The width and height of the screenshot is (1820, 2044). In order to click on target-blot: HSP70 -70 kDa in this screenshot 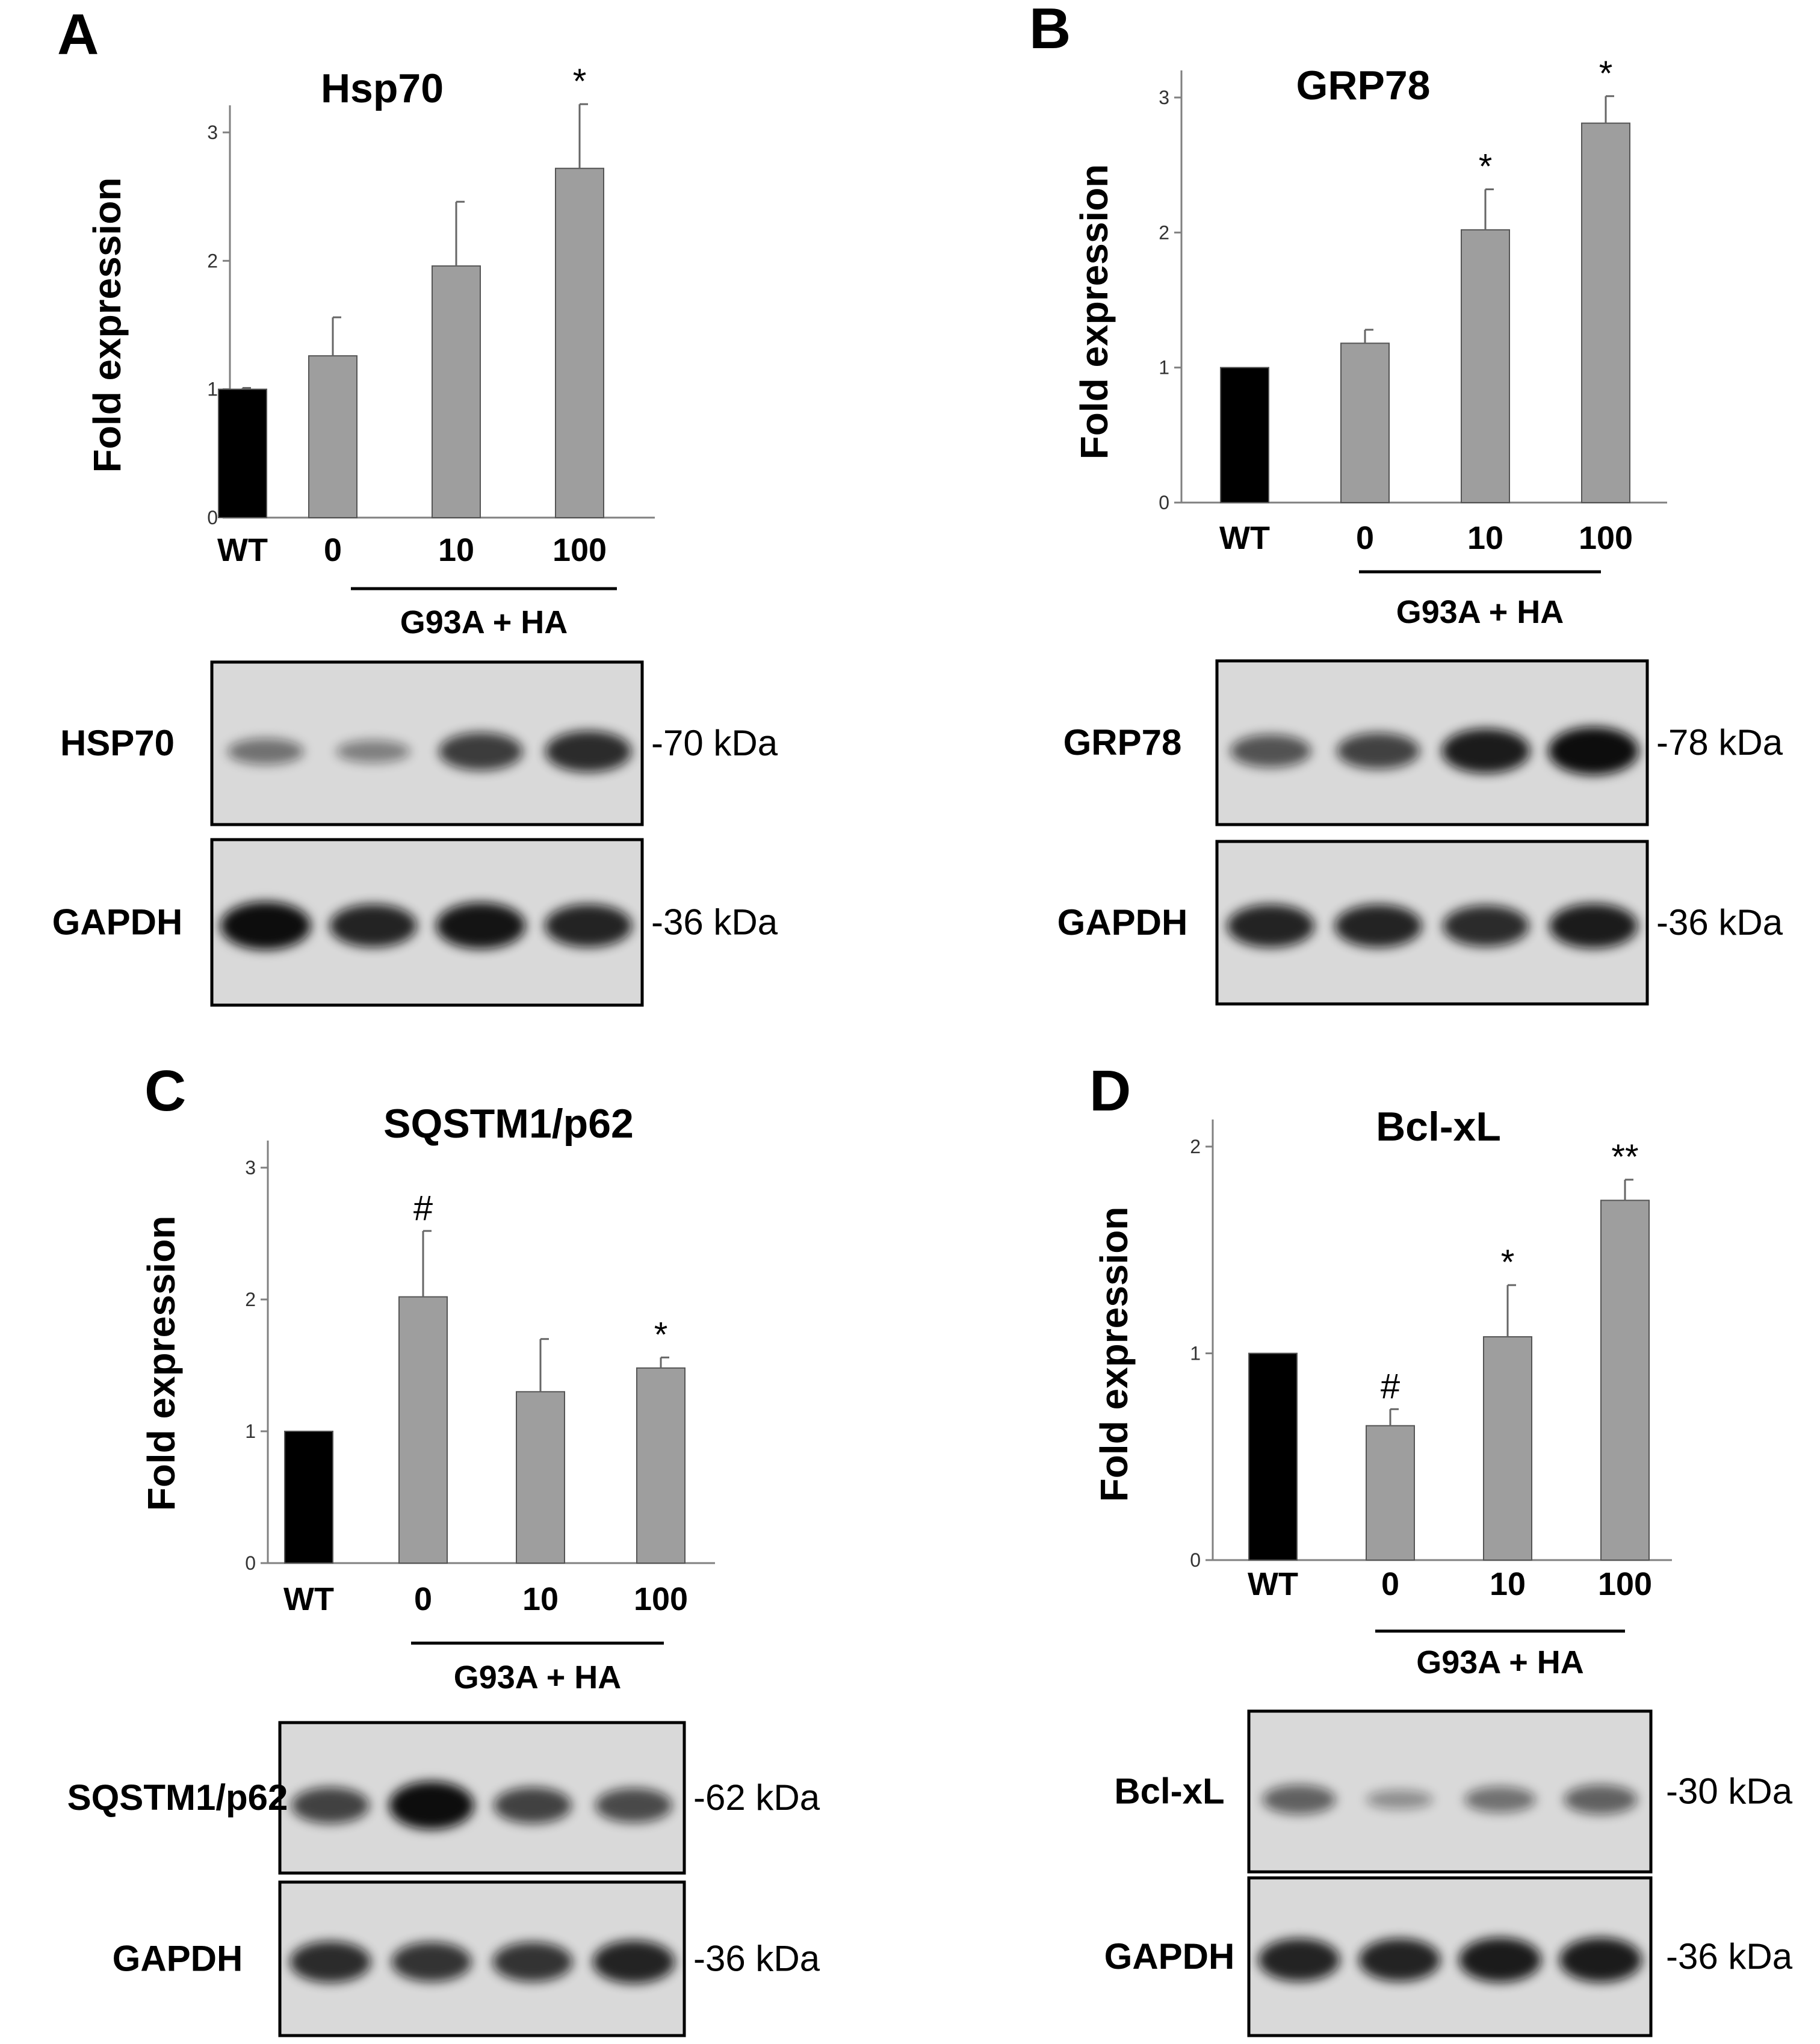, I will do `click(419, 743)`.